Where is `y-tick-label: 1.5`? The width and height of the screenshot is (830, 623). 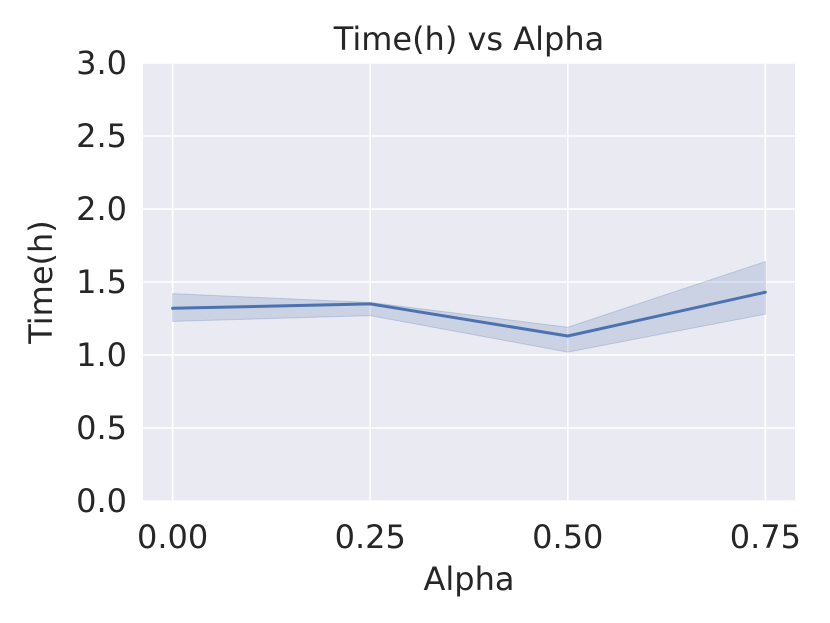 y-tick-label: 1.5 is located at coordinates (101, 282).